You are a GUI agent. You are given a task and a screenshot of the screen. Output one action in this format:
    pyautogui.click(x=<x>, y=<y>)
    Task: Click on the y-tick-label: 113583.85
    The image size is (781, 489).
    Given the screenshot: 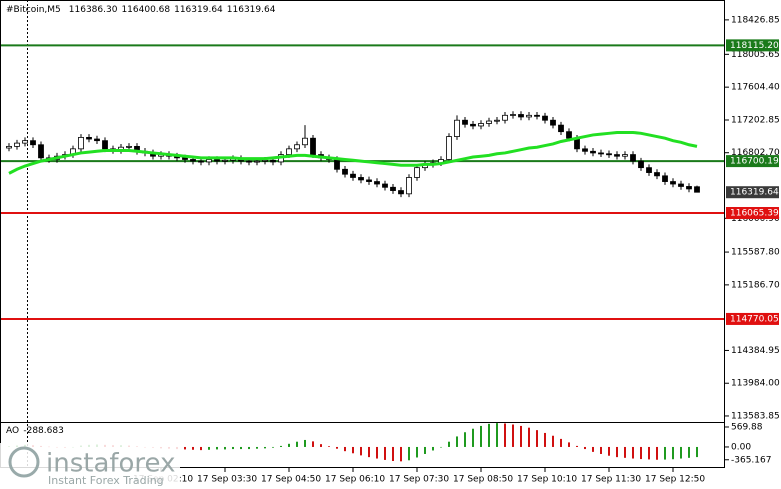 What is the action you would take?
    pyautogui.click(x=755, y=416)
    